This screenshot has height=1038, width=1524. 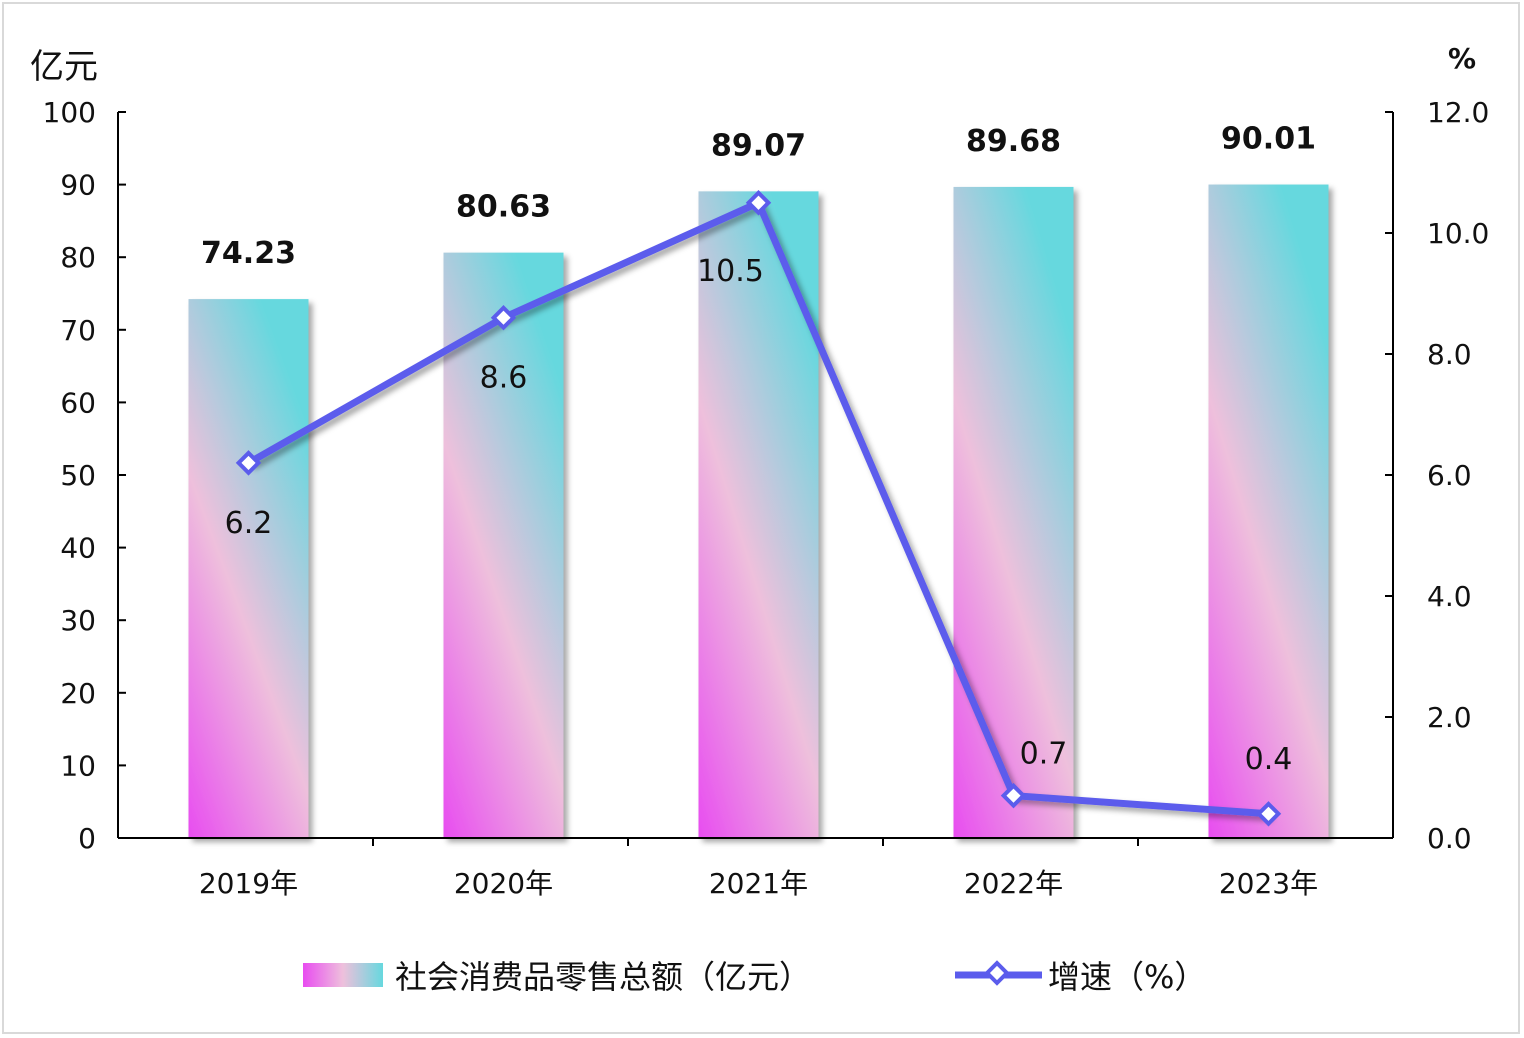 I want to click on right-tick-label: 6.0, so click(x=1449, y=475).